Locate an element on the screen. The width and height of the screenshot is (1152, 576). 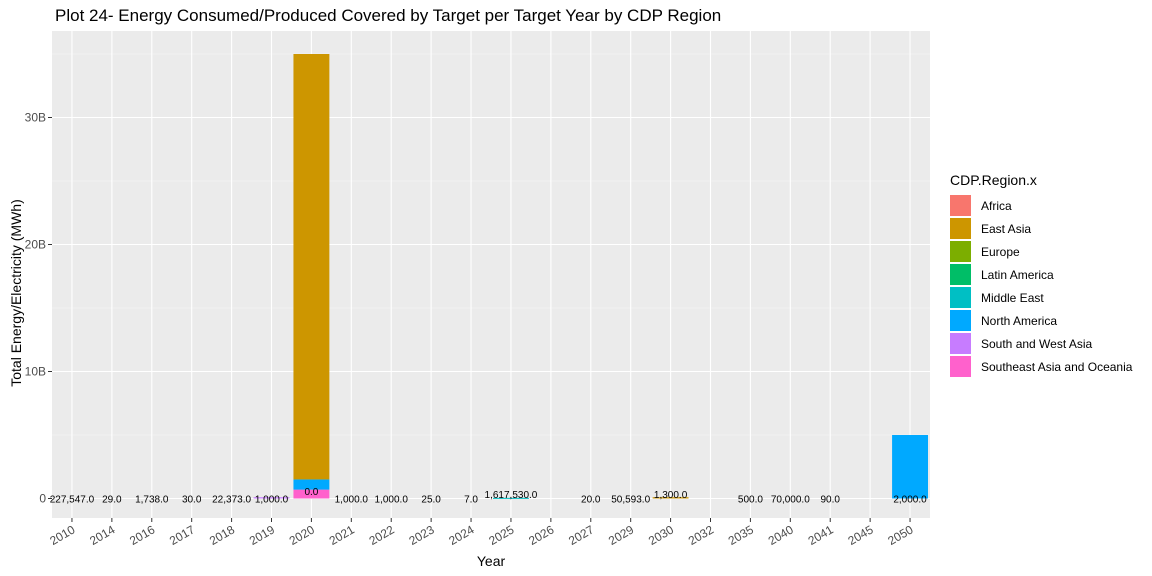
legend-item: Latin America is located at coordinates (1041, 274).